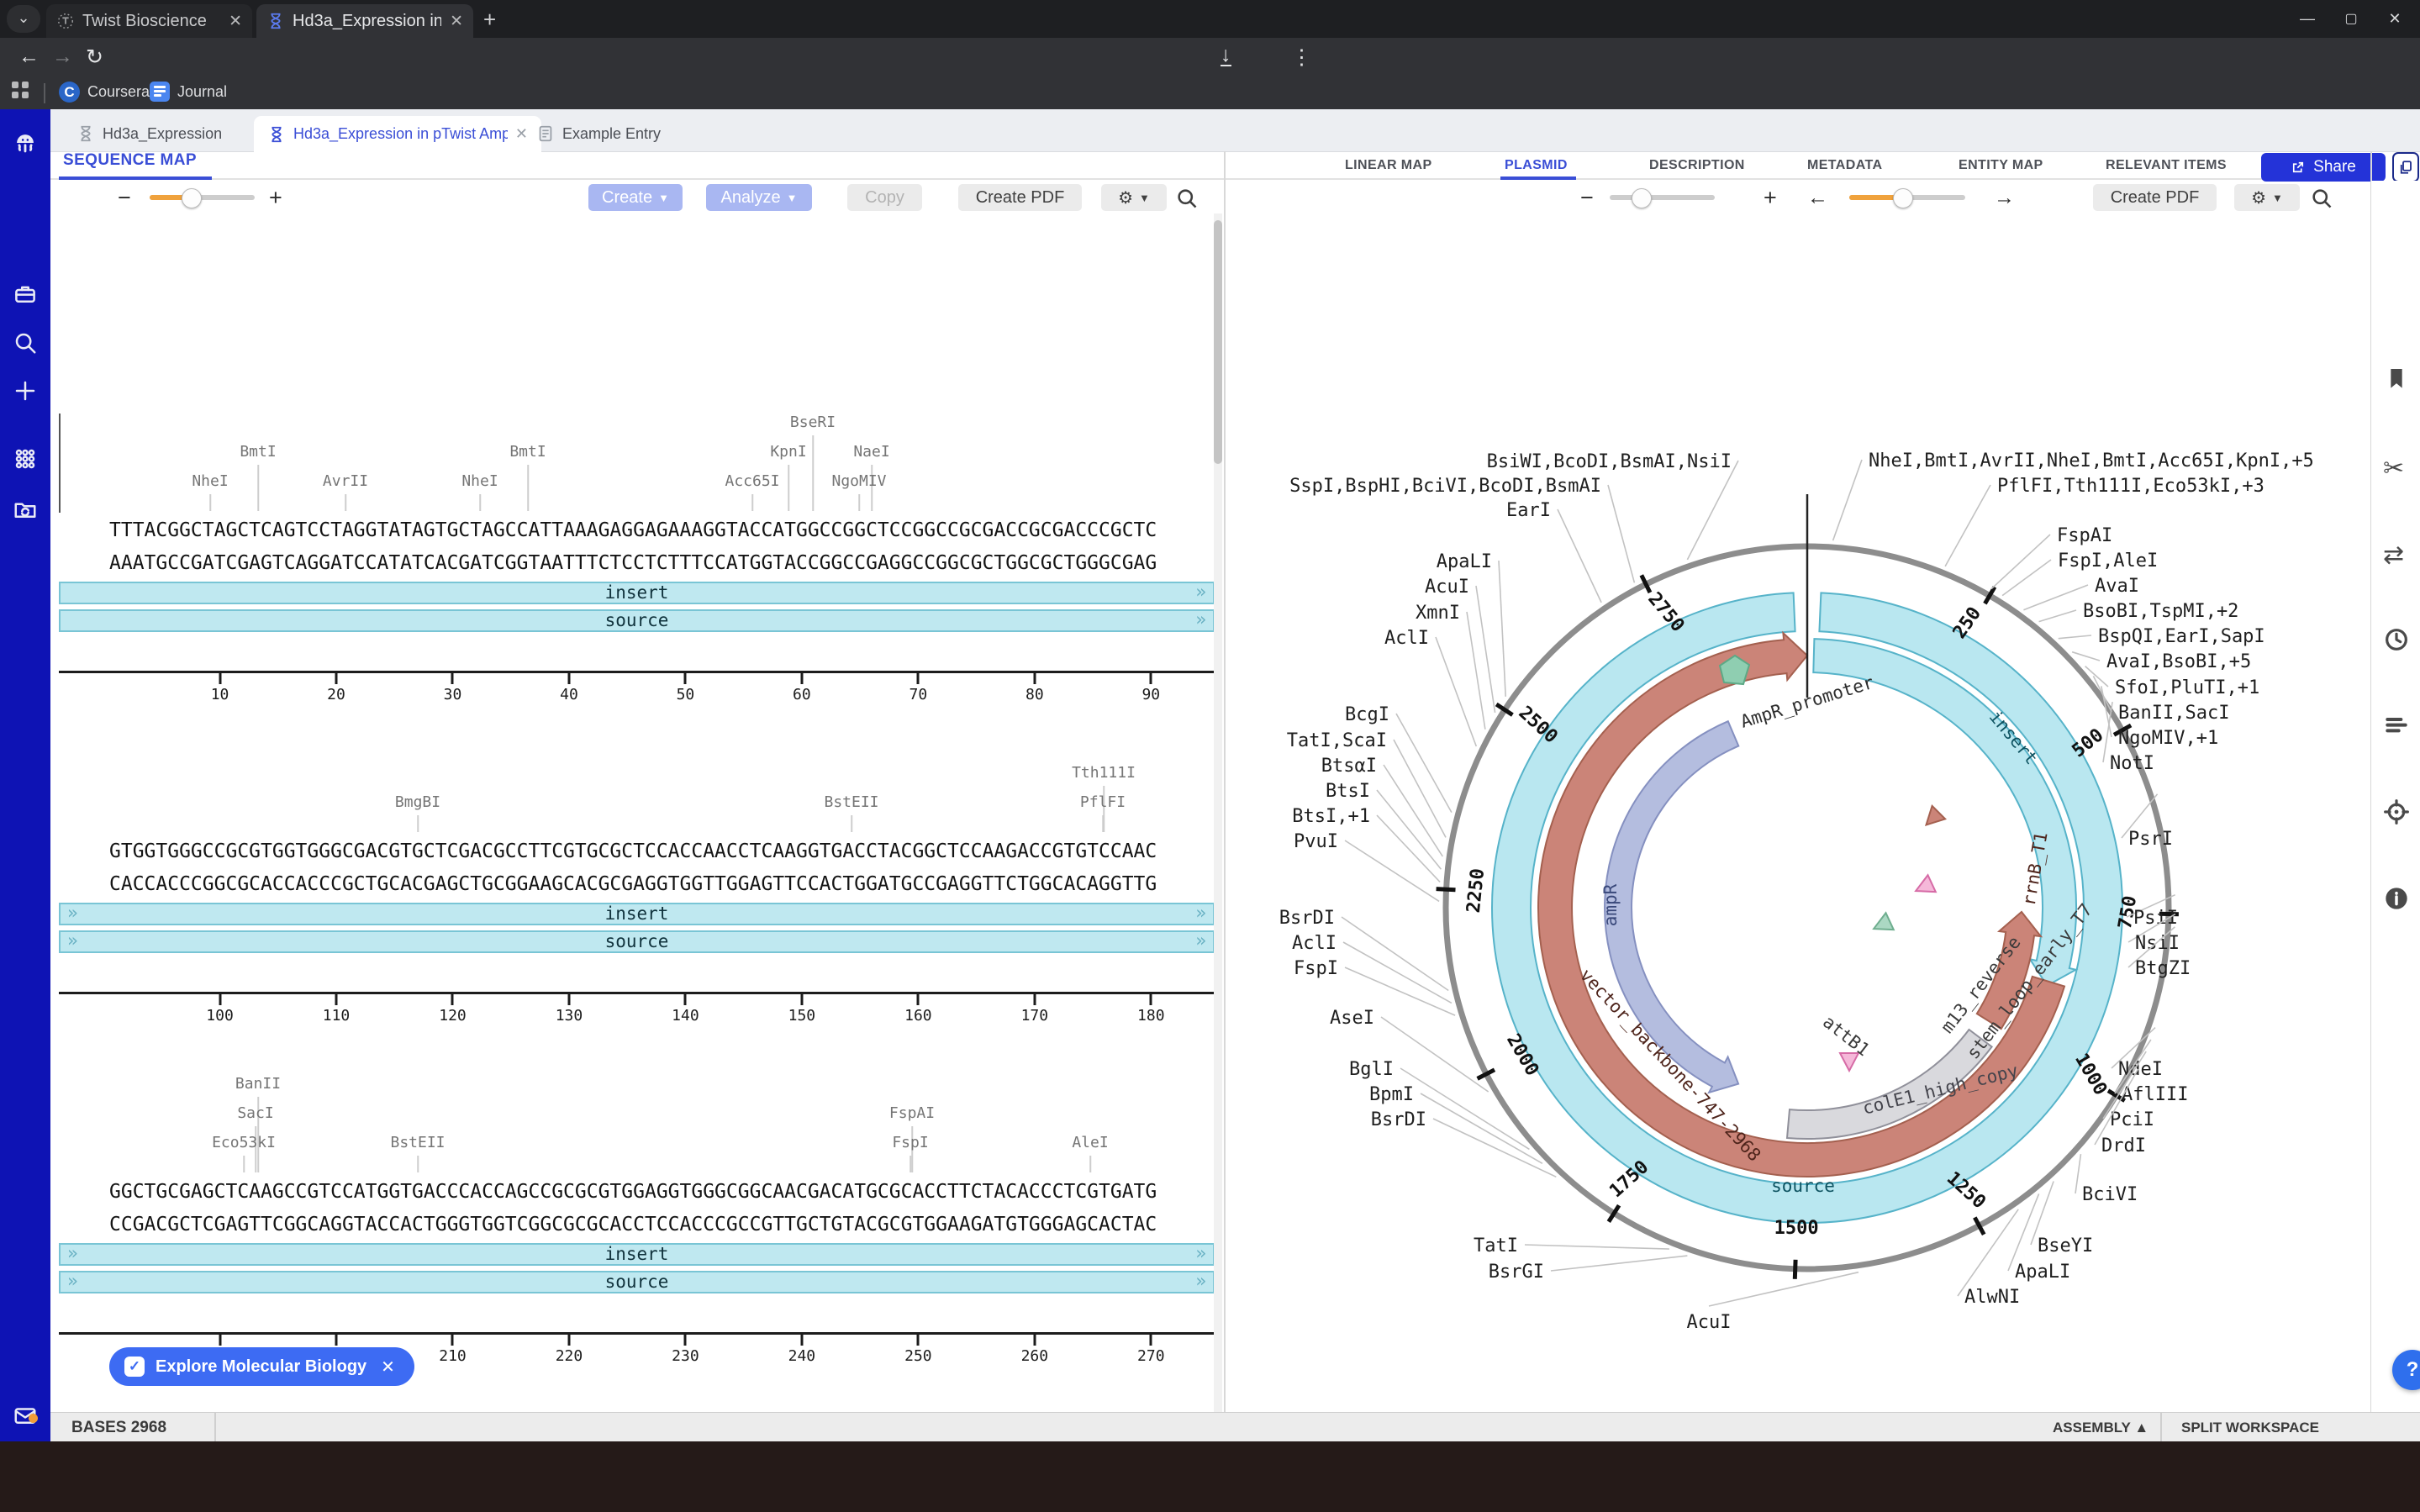  I want to click on right-tool-rail: ✂ ⇄, so click(2395, 796).